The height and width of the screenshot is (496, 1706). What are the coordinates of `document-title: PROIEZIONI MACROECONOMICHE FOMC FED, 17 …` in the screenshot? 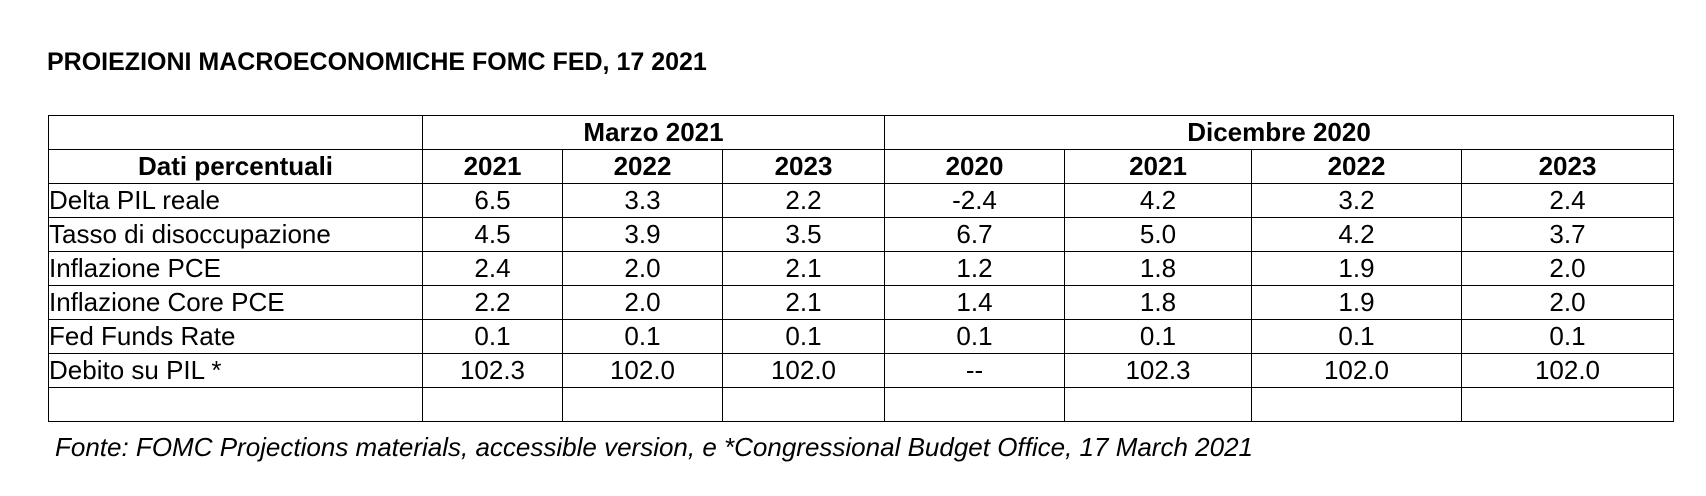 It's located at (377, 62).